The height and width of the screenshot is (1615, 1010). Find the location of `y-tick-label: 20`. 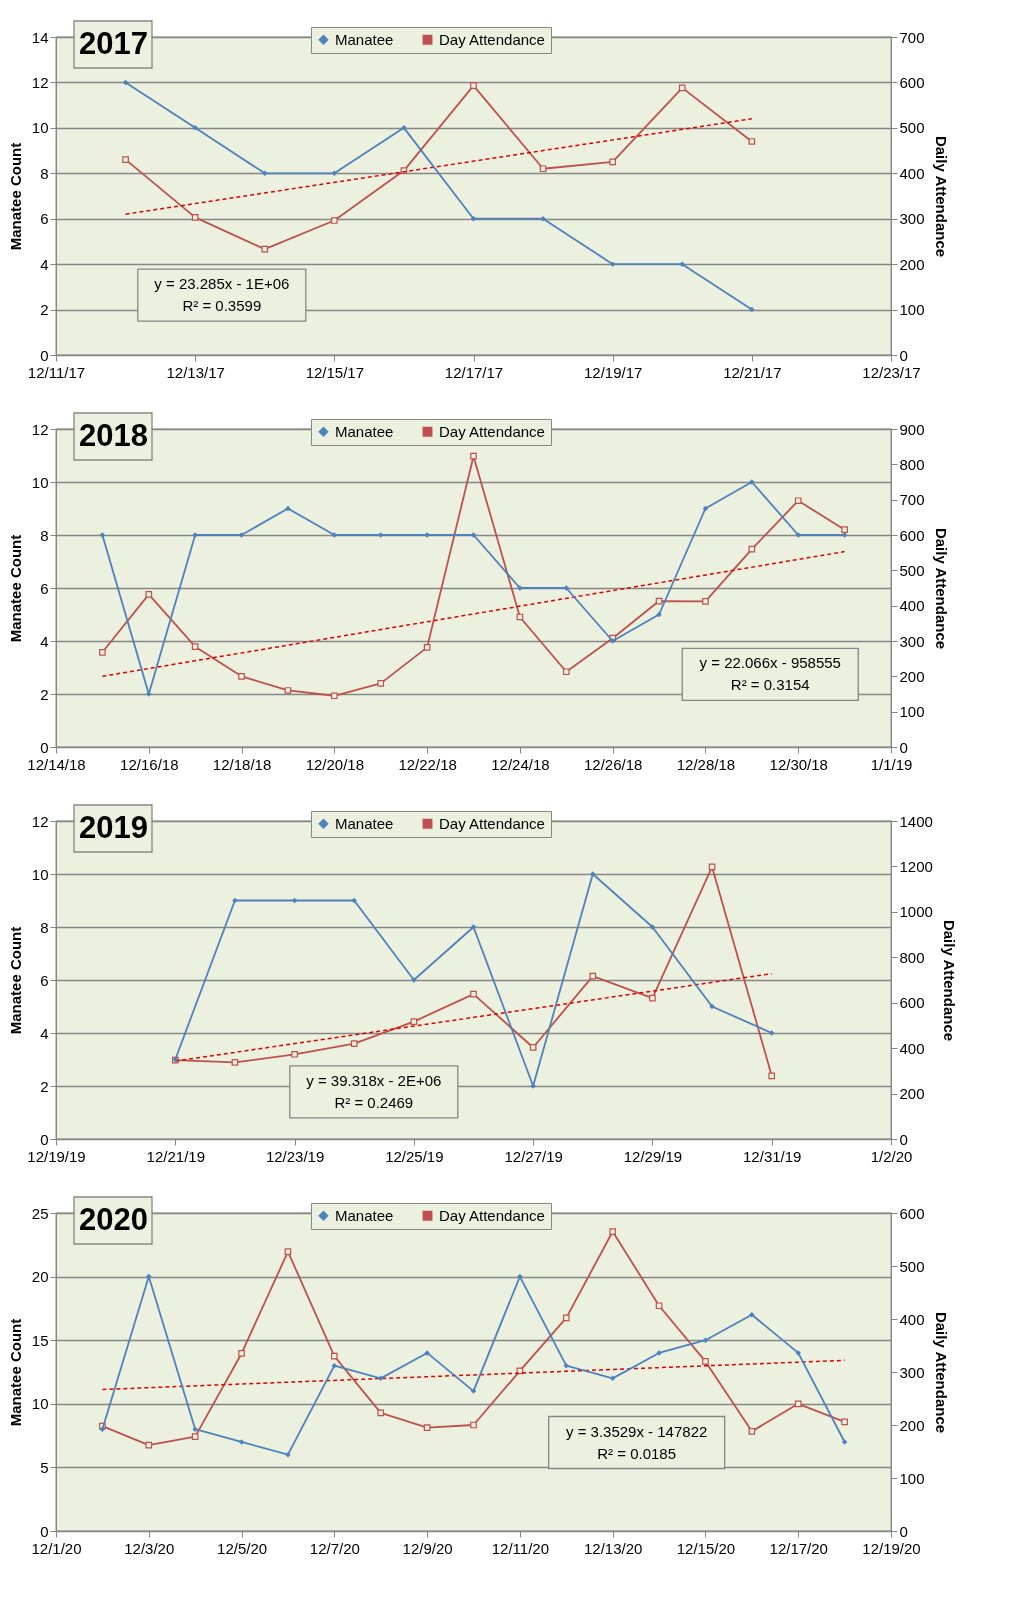

y-tick-label: 20 is located at coordinates (40, 1277).